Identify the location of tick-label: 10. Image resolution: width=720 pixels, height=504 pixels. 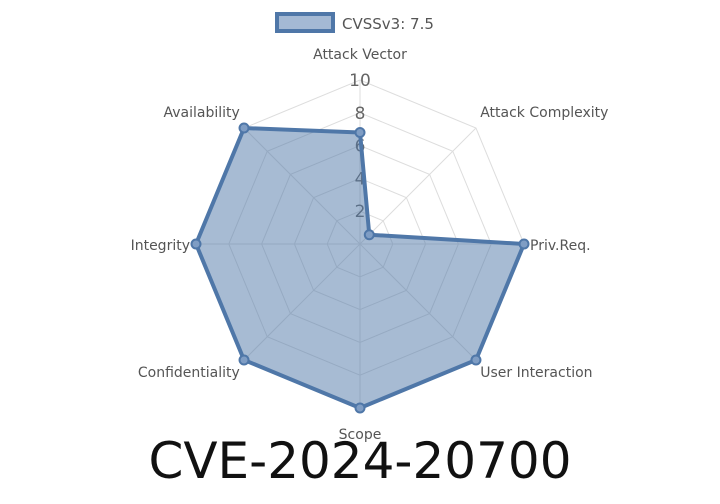
(360, 81).